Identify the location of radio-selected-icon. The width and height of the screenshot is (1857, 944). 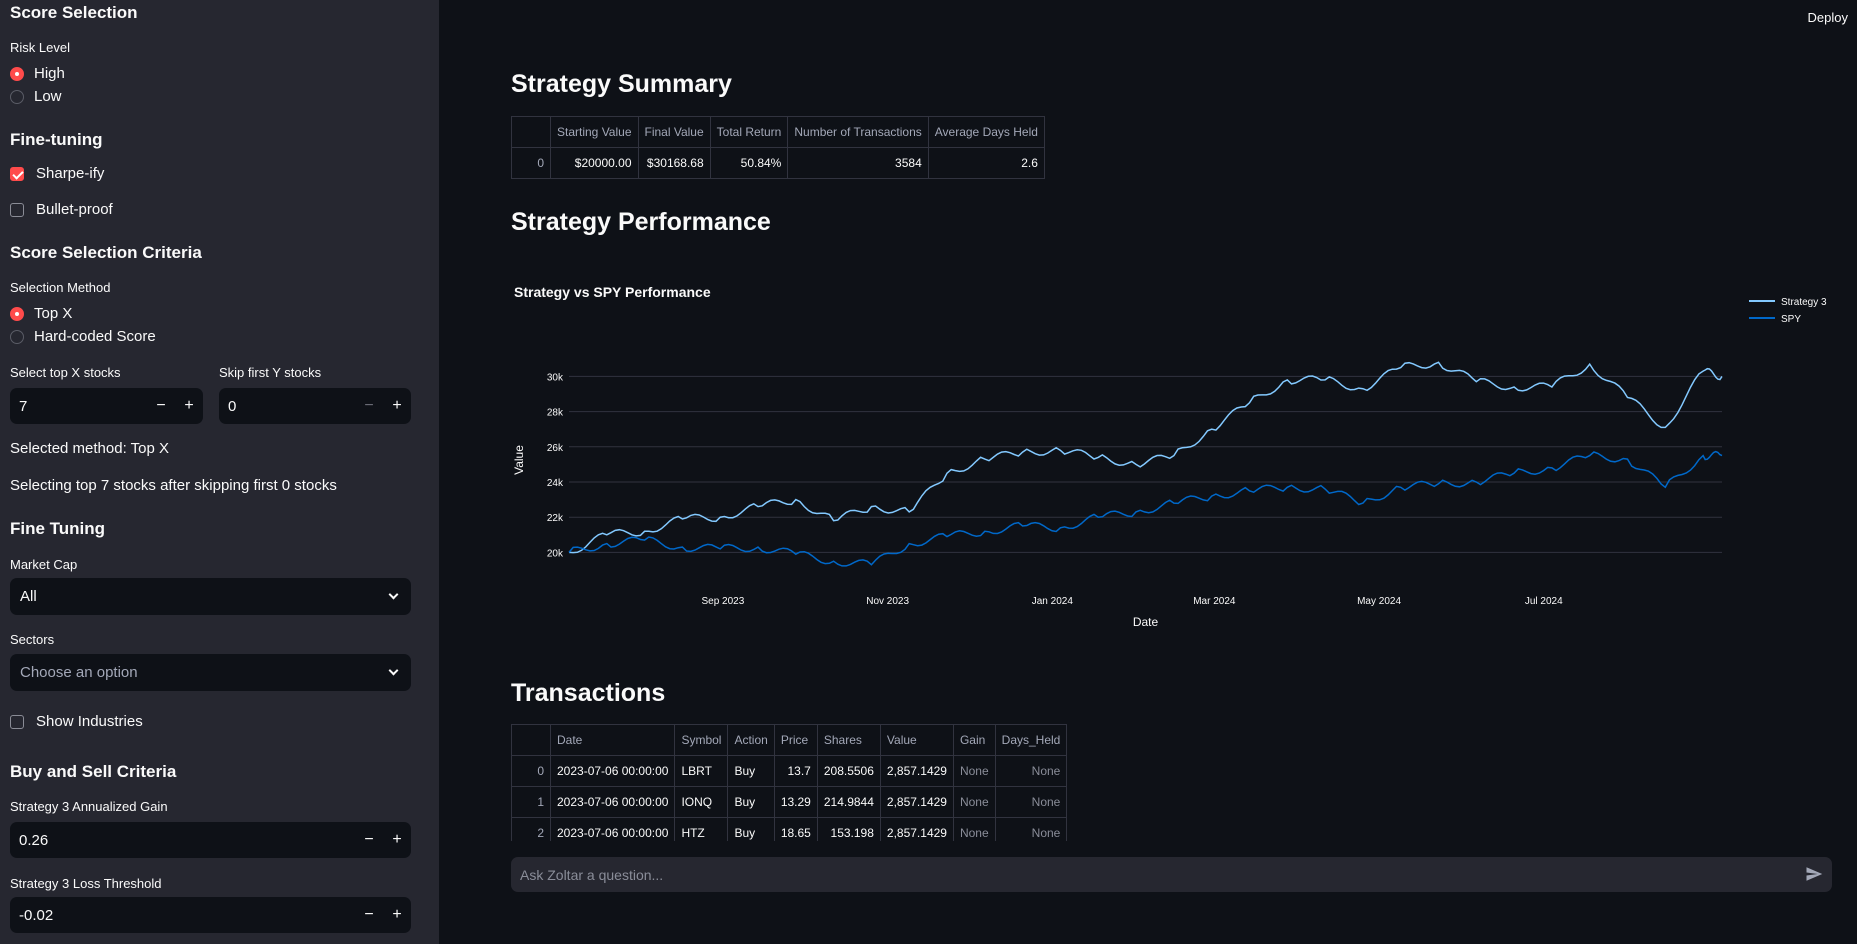
(17, 313).